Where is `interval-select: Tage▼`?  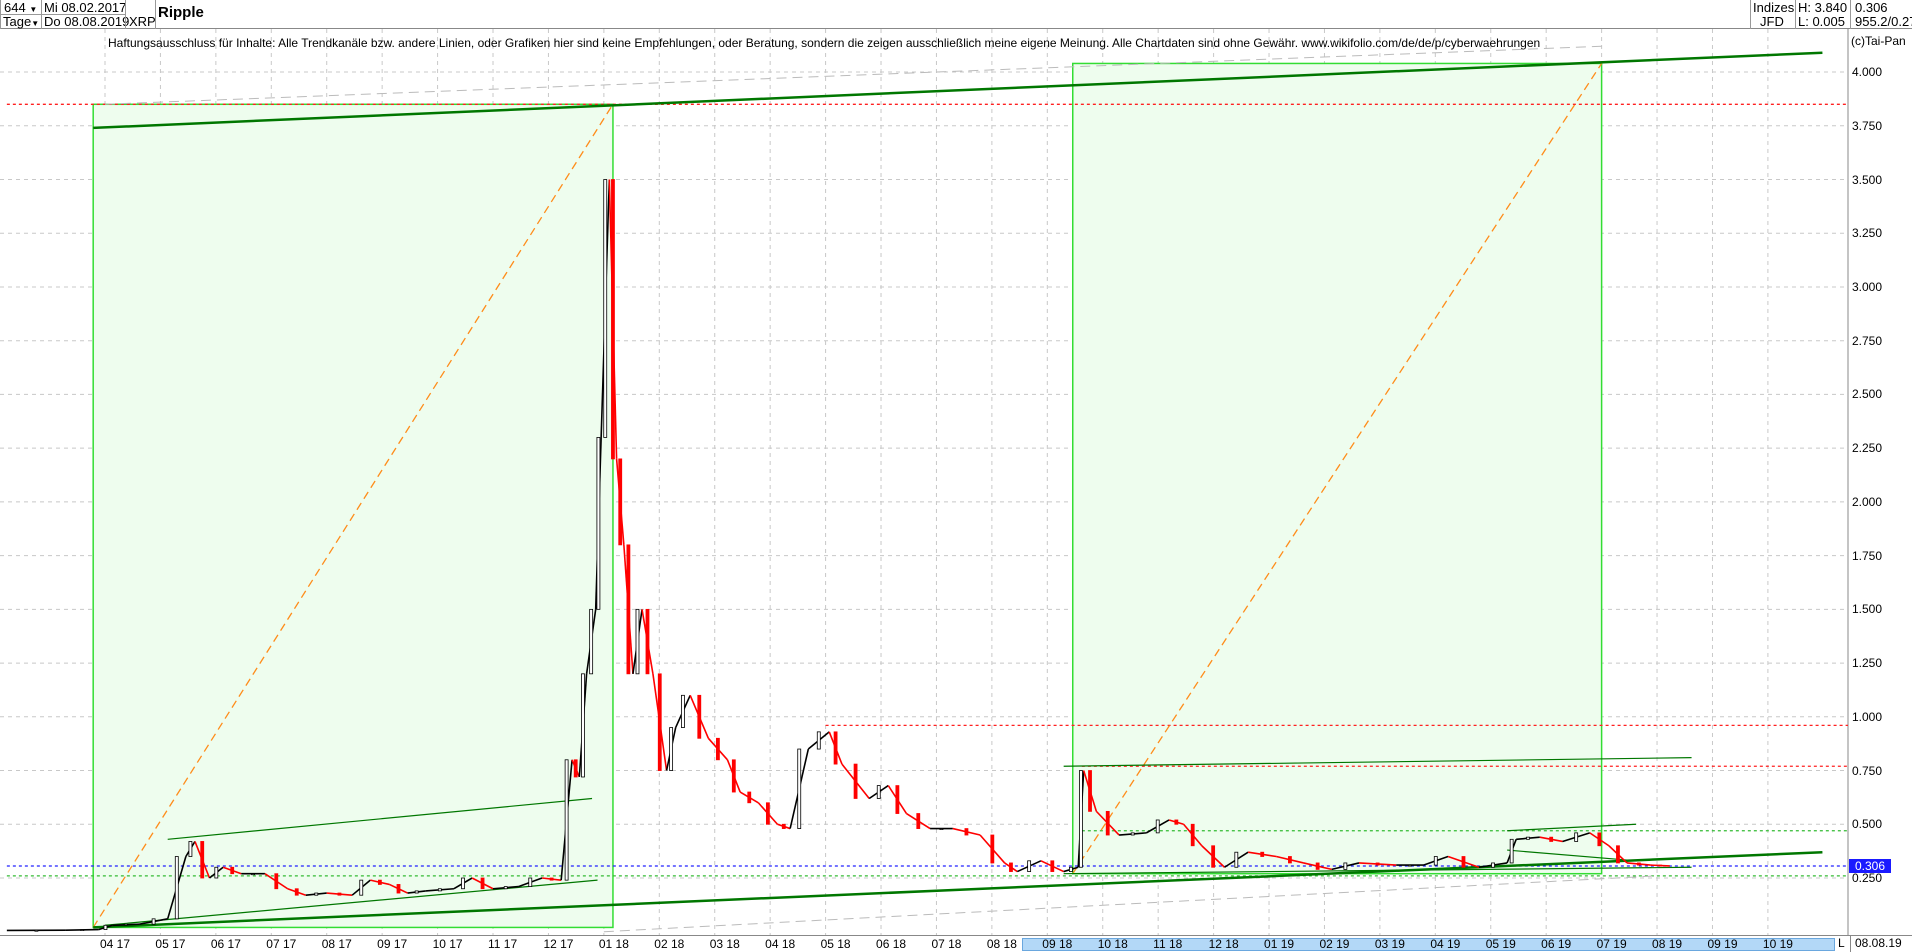
interval-select: Tage▼ is located at coordinates (21, 23).